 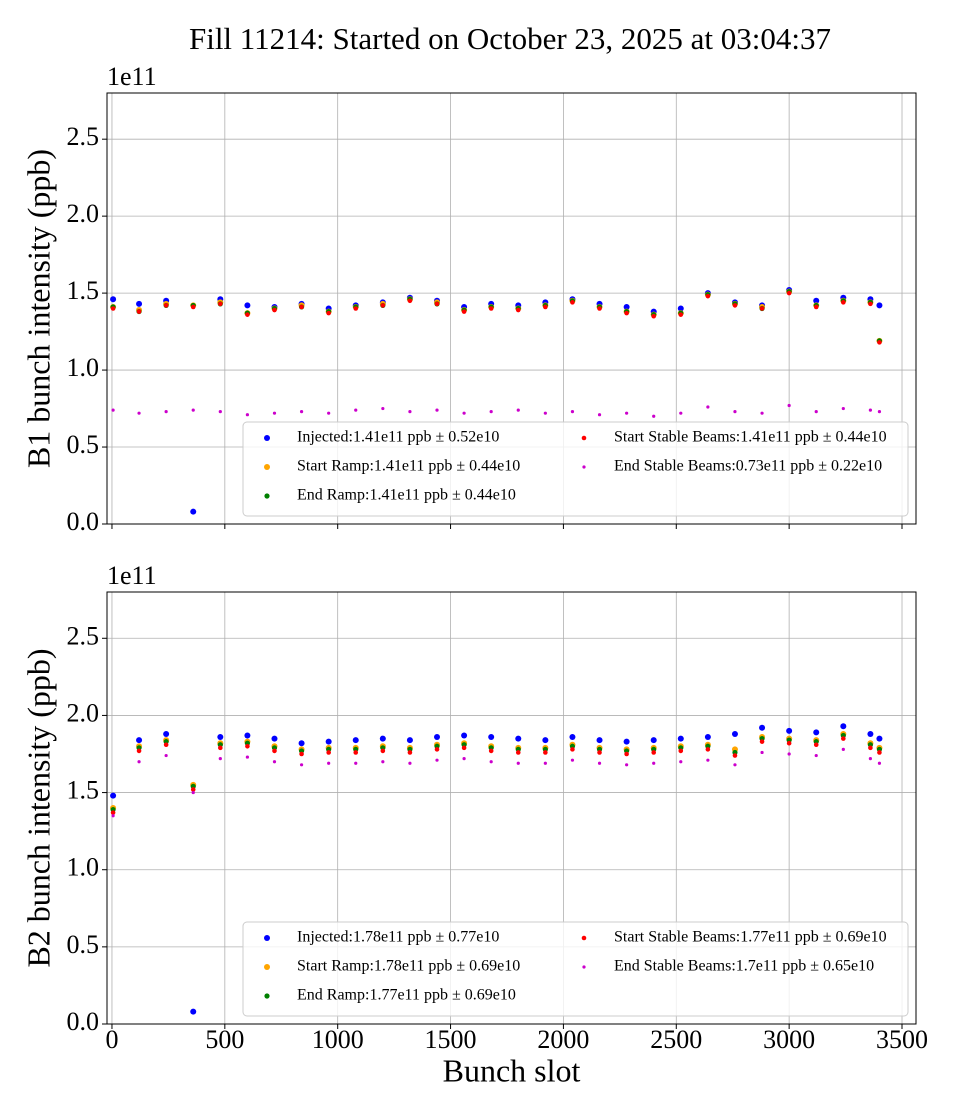 What do you see at coordinates (224, 1039) in the screenshot?
I see `x-tick-label: 500` at bounding box center [224, 1039].